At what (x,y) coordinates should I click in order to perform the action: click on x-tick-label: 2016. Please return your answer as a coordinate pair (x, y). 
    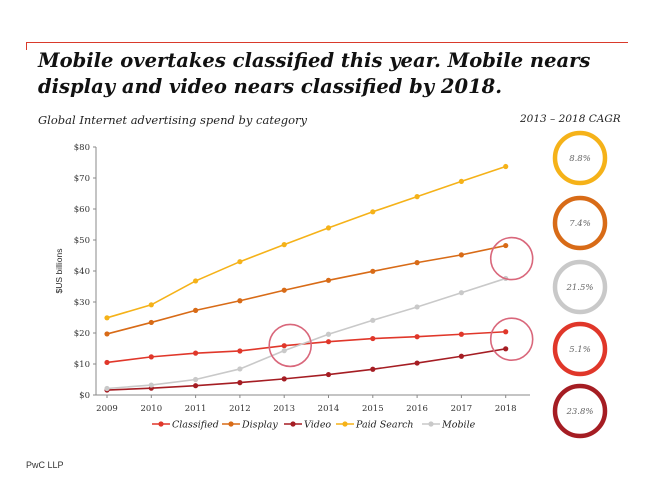
    Looking at the image, I should click on (417, 409).